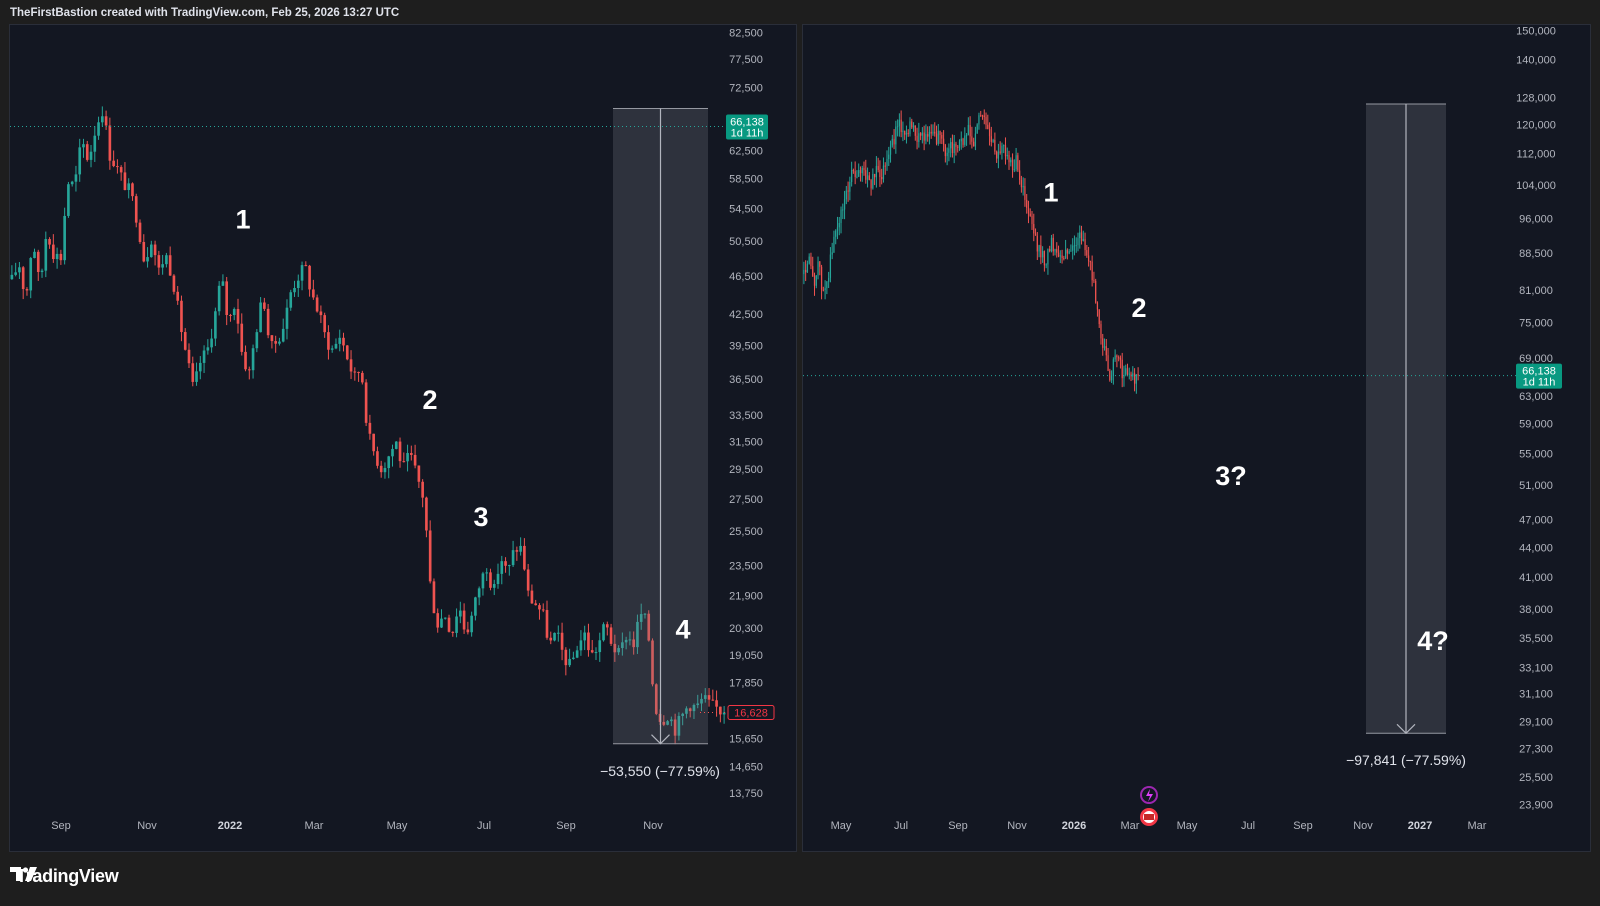  I want to click on y-tick-label: 21,900, so click(746, 597).